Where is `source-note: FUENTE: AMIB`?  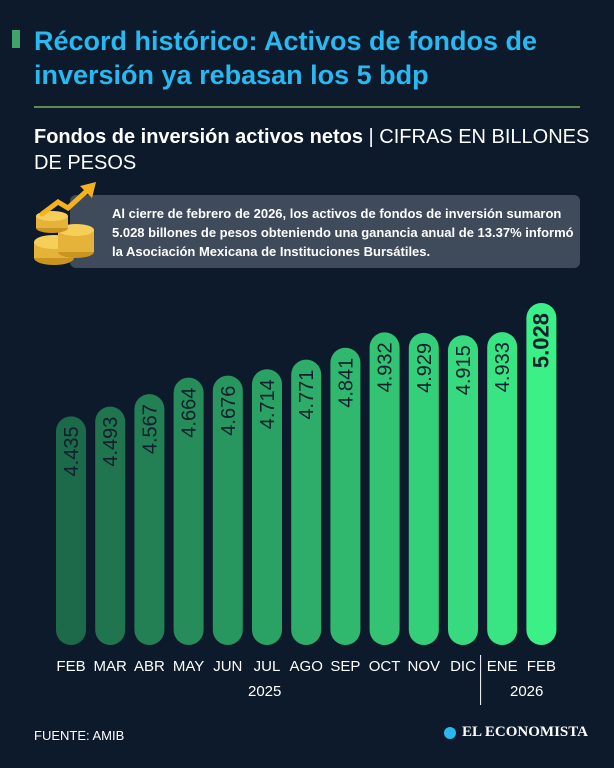 source-note: FUENTE: AMIB is located at coordinates (79, 735).